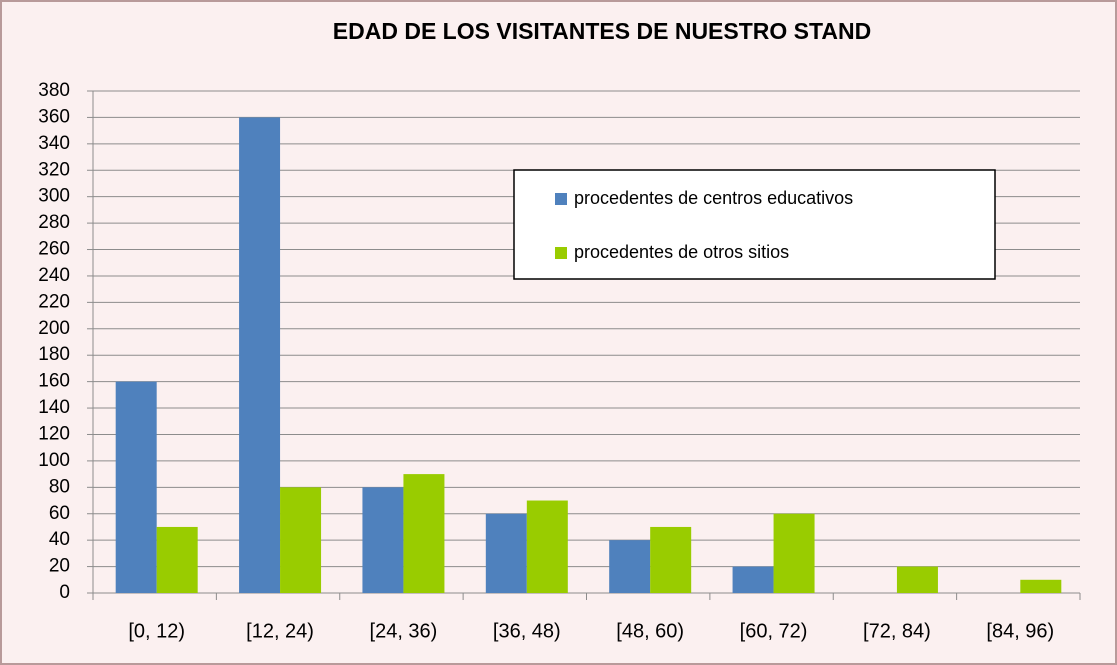  What do you see at coordinates (59, 486) in the screenshot?
I see `y-tick-label: 80` at bounding box center [59, 486].